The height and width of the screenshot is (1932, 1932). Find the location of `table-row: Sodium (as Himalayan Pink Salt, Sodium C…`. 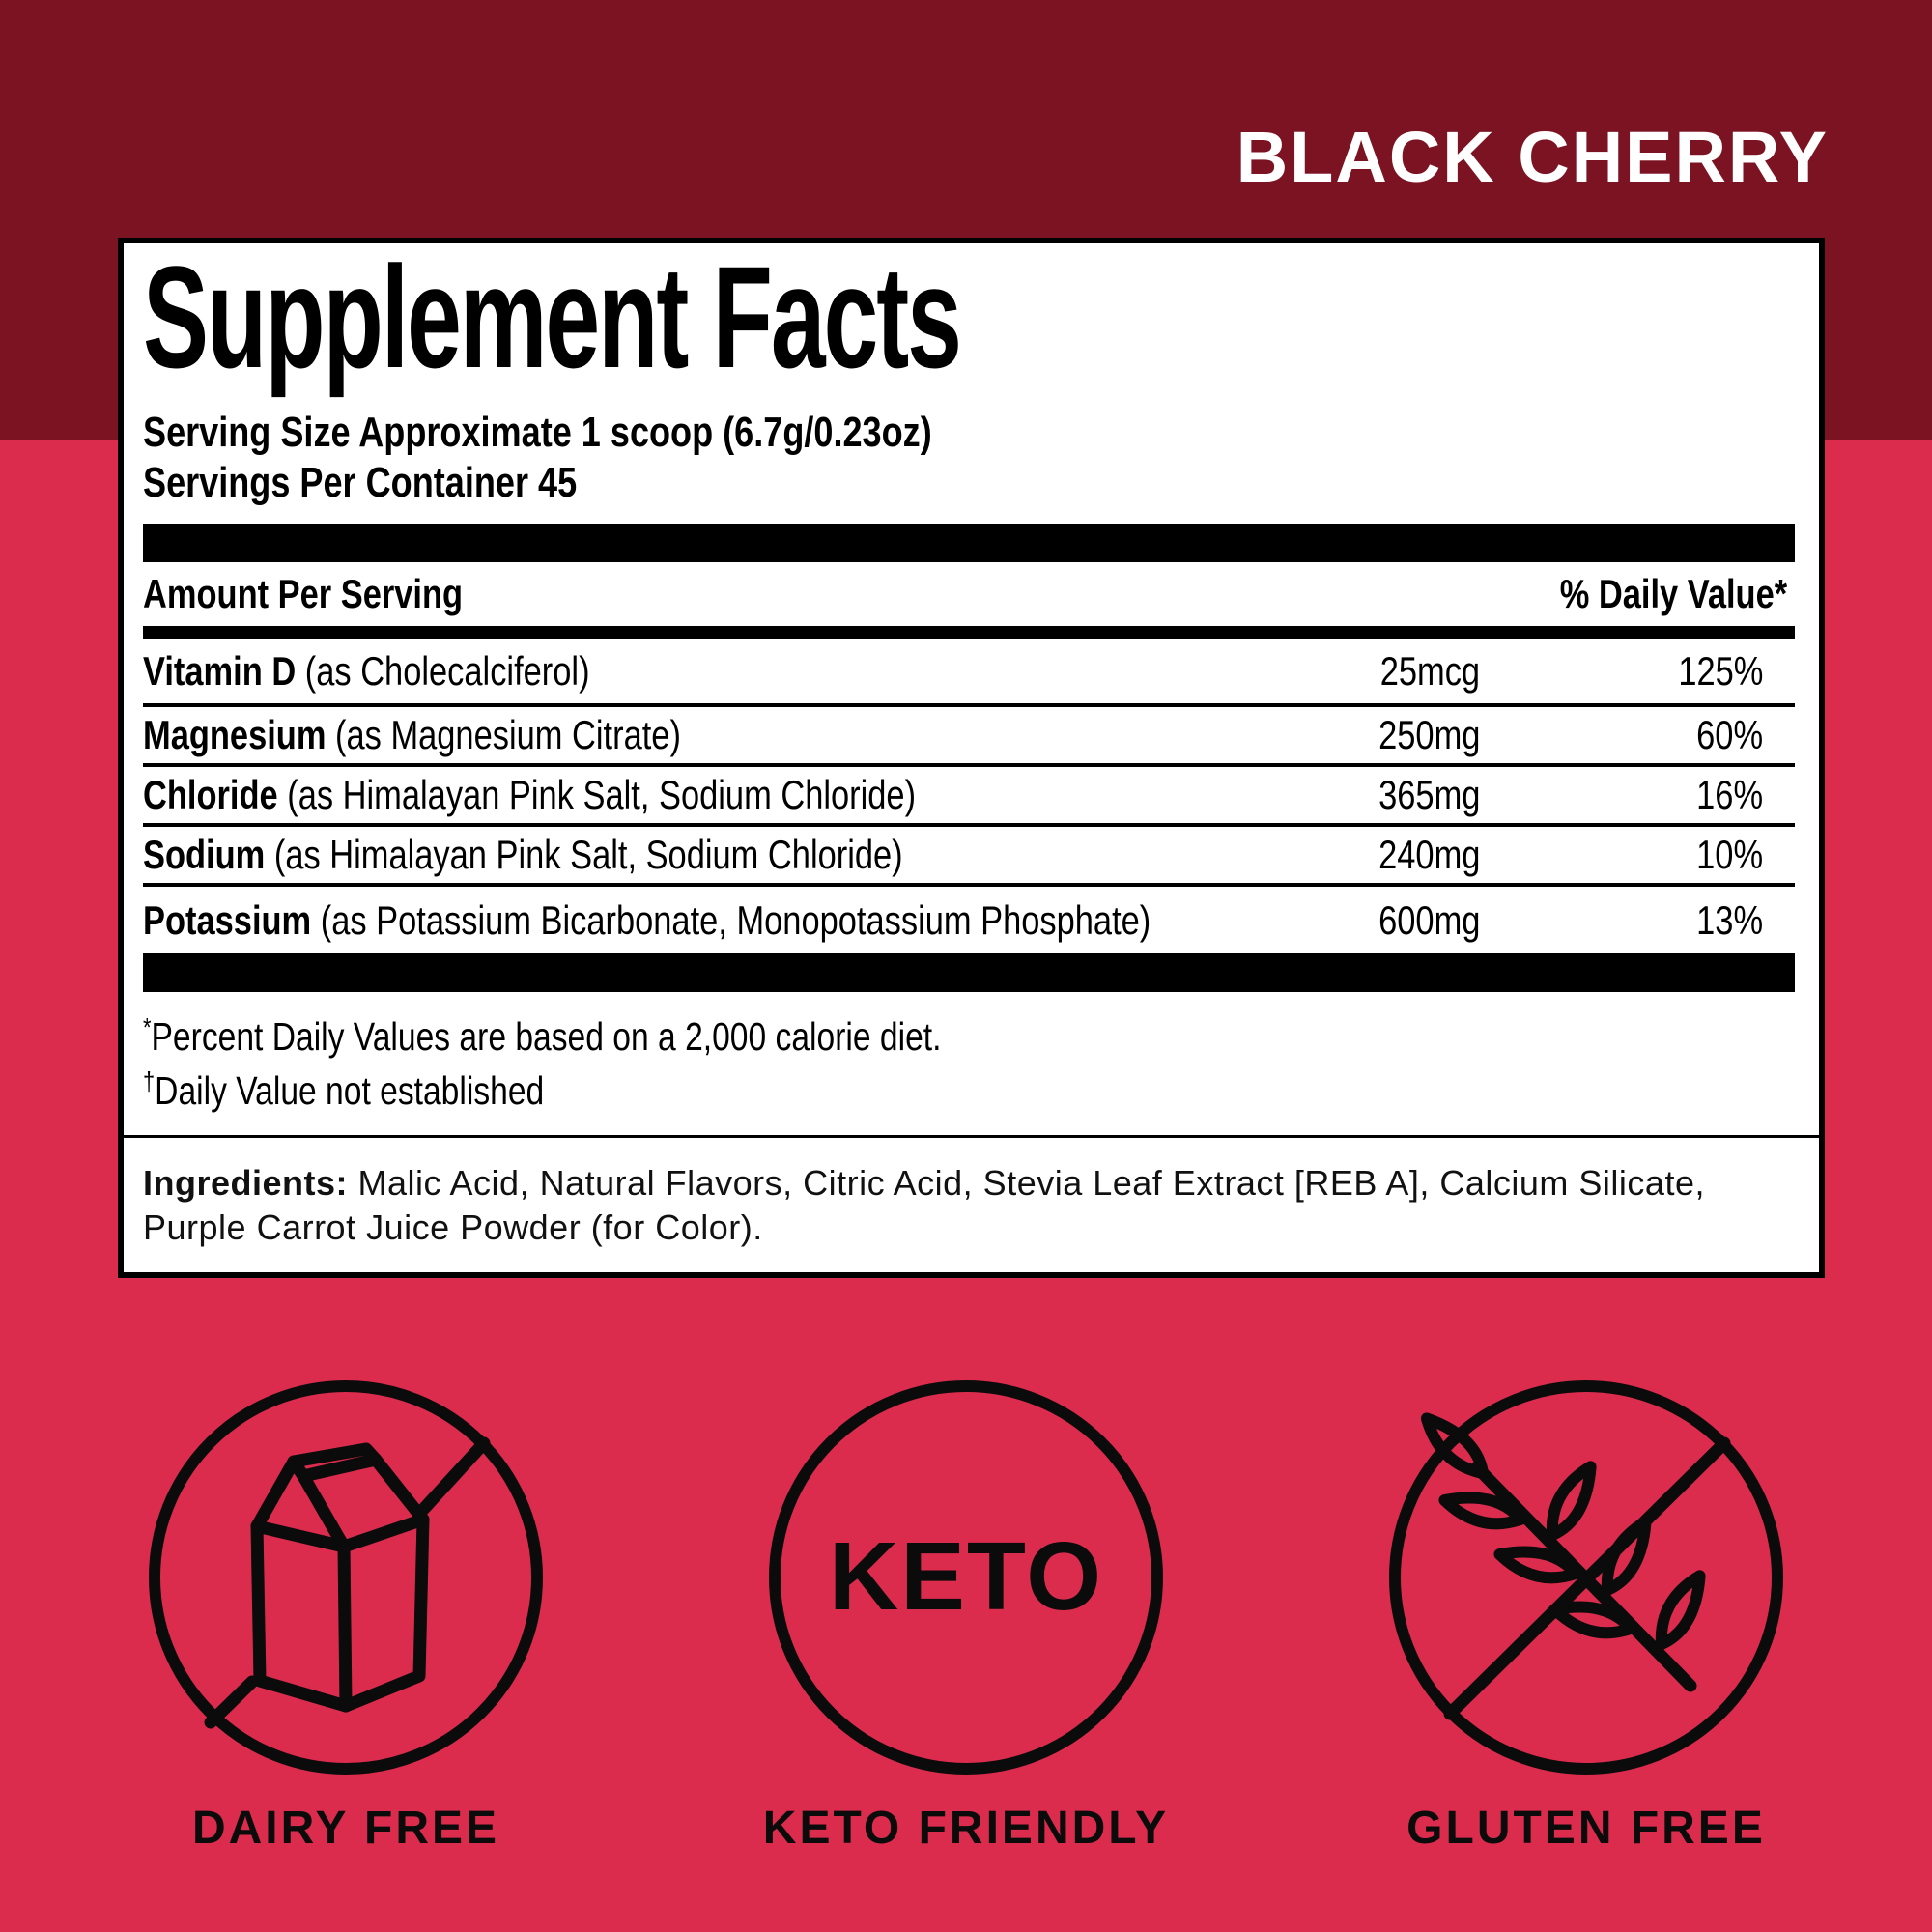

table-row: Sodium (as Himalayan Pink Salt, Sodium C… is located at coordinates (969, 857).